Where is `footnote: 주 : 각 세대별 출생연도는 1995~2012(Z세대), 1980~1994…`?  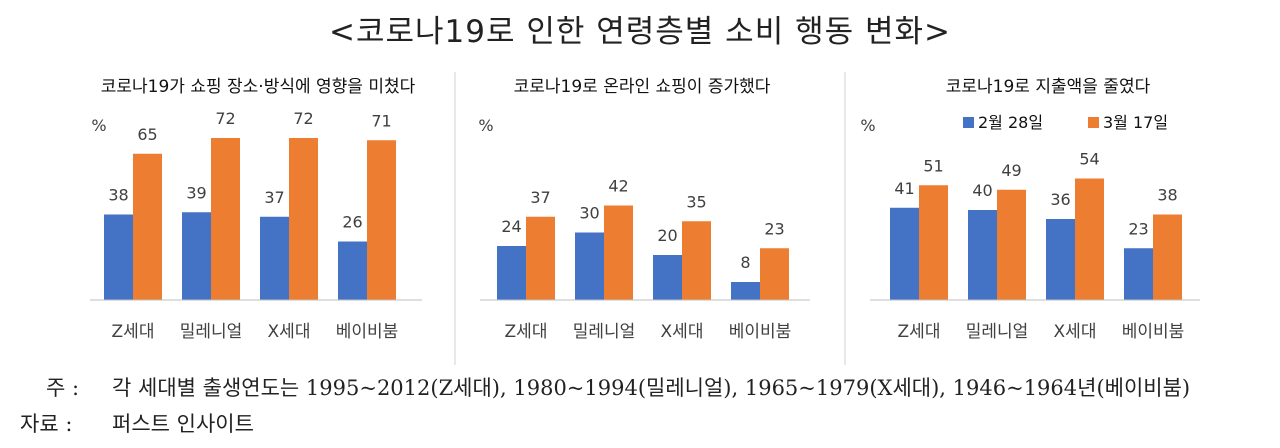 footnote: 주 : 각 세대별 출생연도는 1995~2012(Z세대), 1980~1994… is located at coordinates (605, 387).